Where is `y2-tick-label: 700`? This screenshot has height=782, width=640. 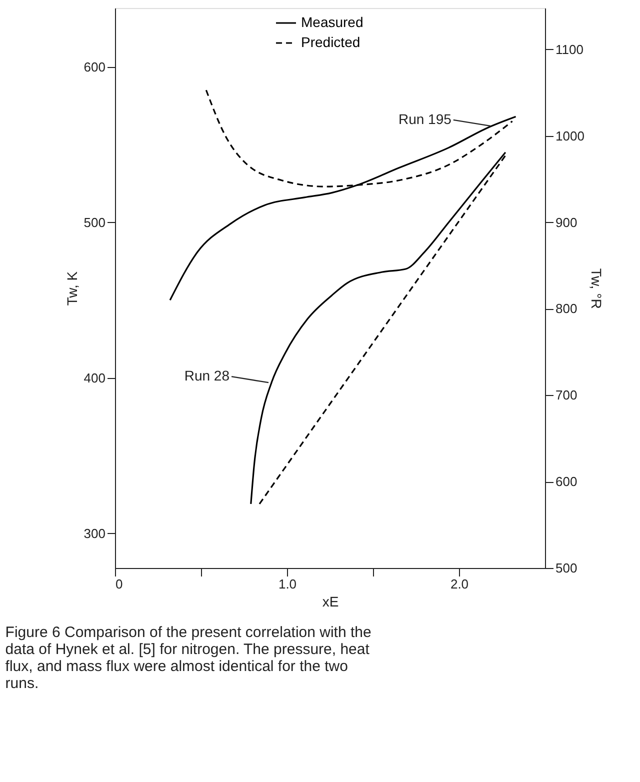 y2-tick-label: 700 is located at coordinates (567, 395).